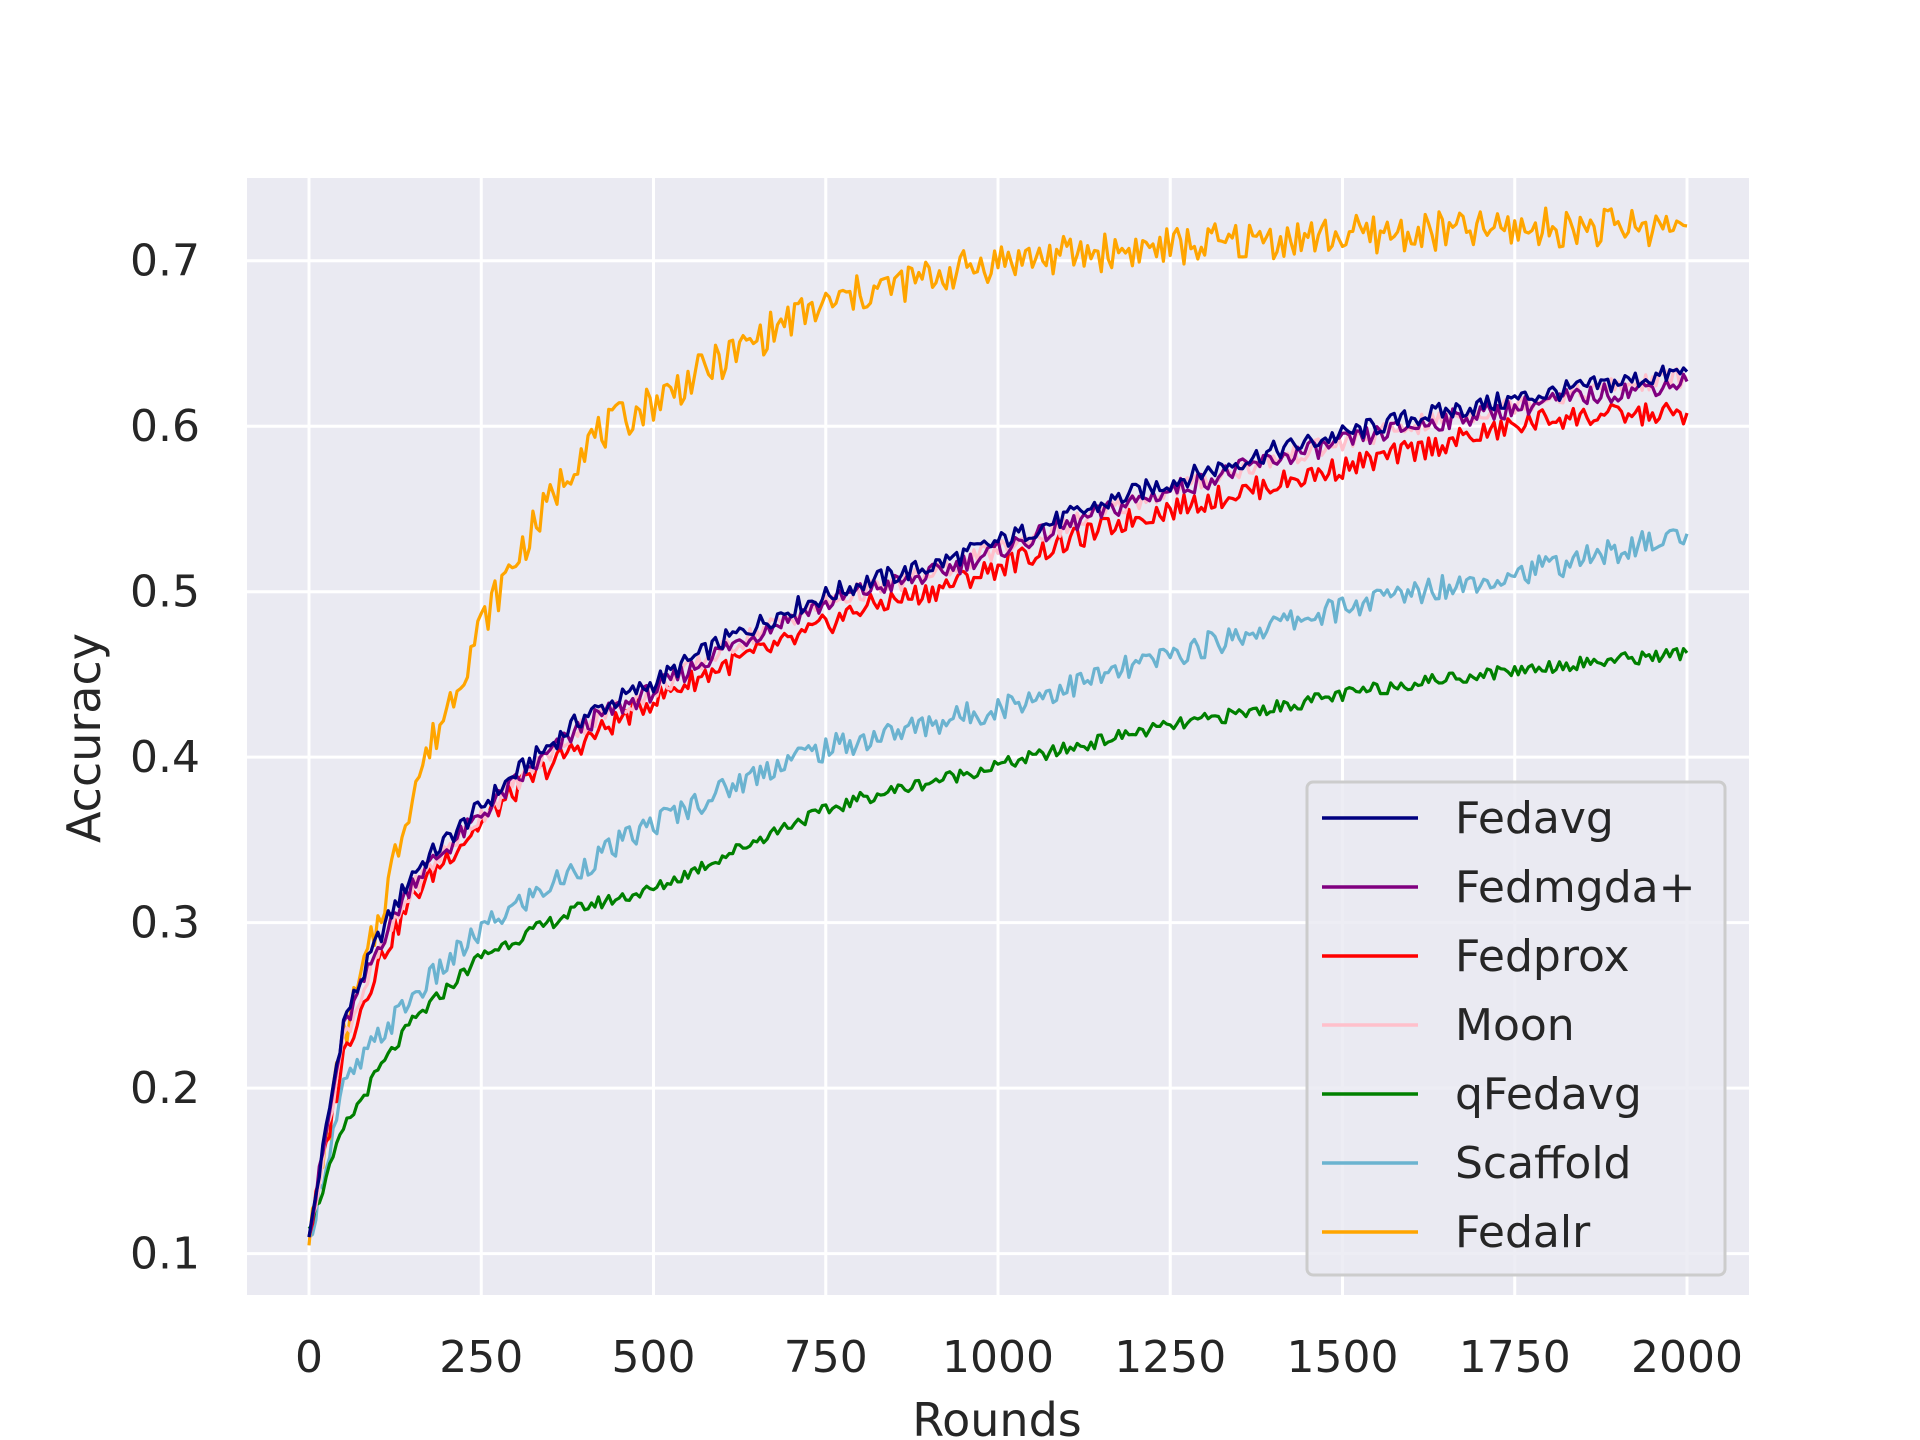 The width and height of the screenshot is (1920, 1440). Describe the element at coordinates (1543, 1163) in the screenshot. I see `legend-label: Scaffold` at that location.